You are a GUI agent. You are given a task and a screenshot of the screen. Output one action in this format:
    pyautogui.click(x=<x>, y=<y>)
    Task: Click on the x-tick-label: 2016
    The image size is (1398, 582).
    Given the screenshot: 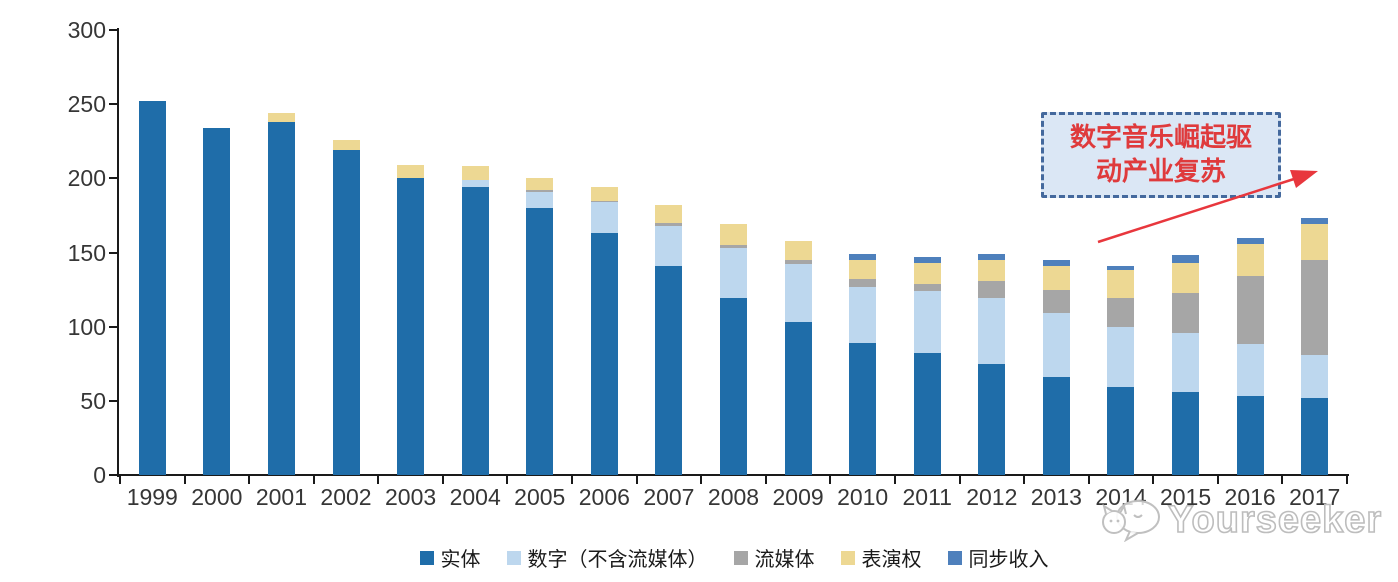 What is the action you would take?
    pyautogui.click(x=1250, y=497)
    